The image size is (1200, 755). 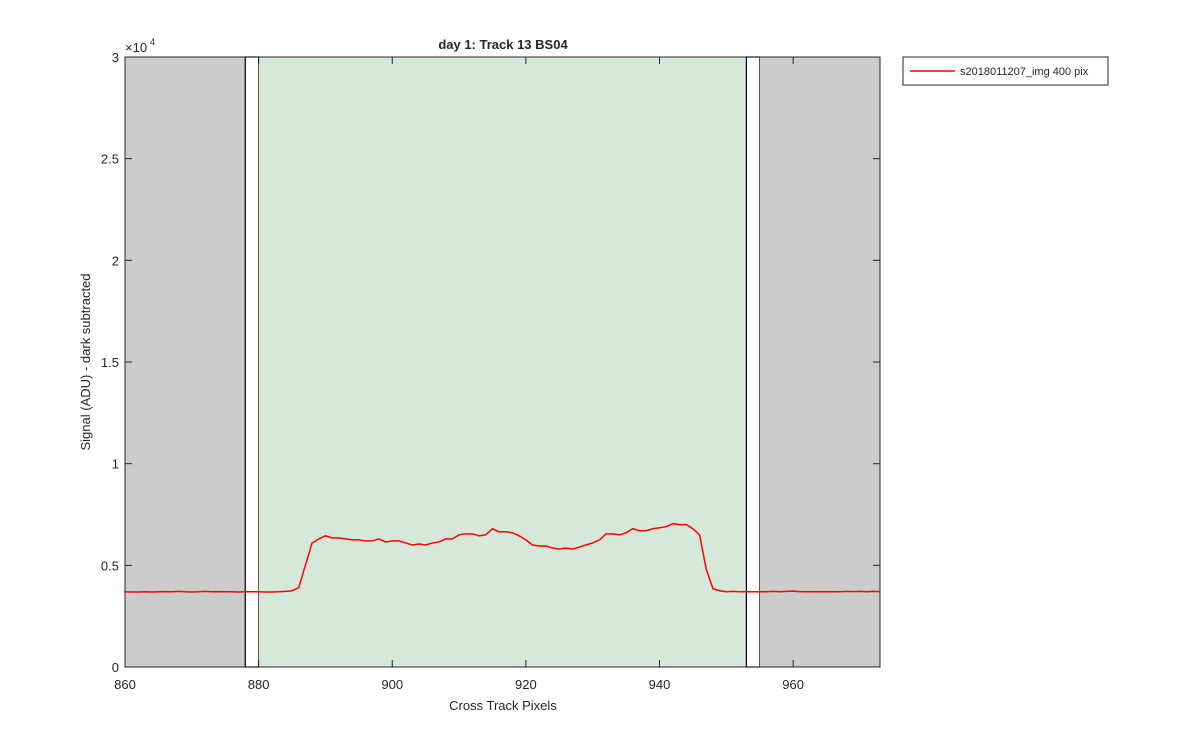 What do you see at coordinates (136, 47) in the screenshot?
I see `y-multiplier: ×10` at bounding box center [136, 47].